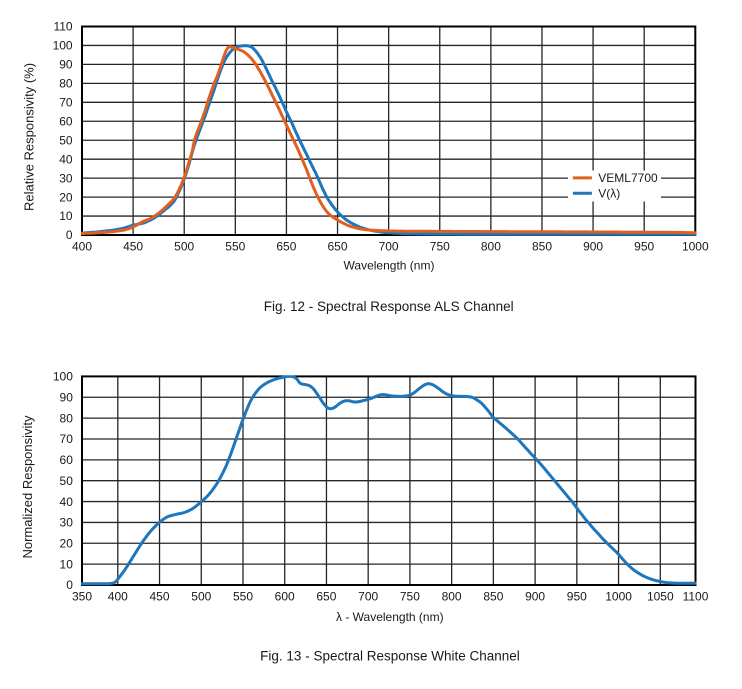 The height and width of the screenshot is (689, 742). What do you see at coordinates (27, 487) in the screenshot?
I see `svg-text: Normalized Responsivity` at bounding box center [27, 487].